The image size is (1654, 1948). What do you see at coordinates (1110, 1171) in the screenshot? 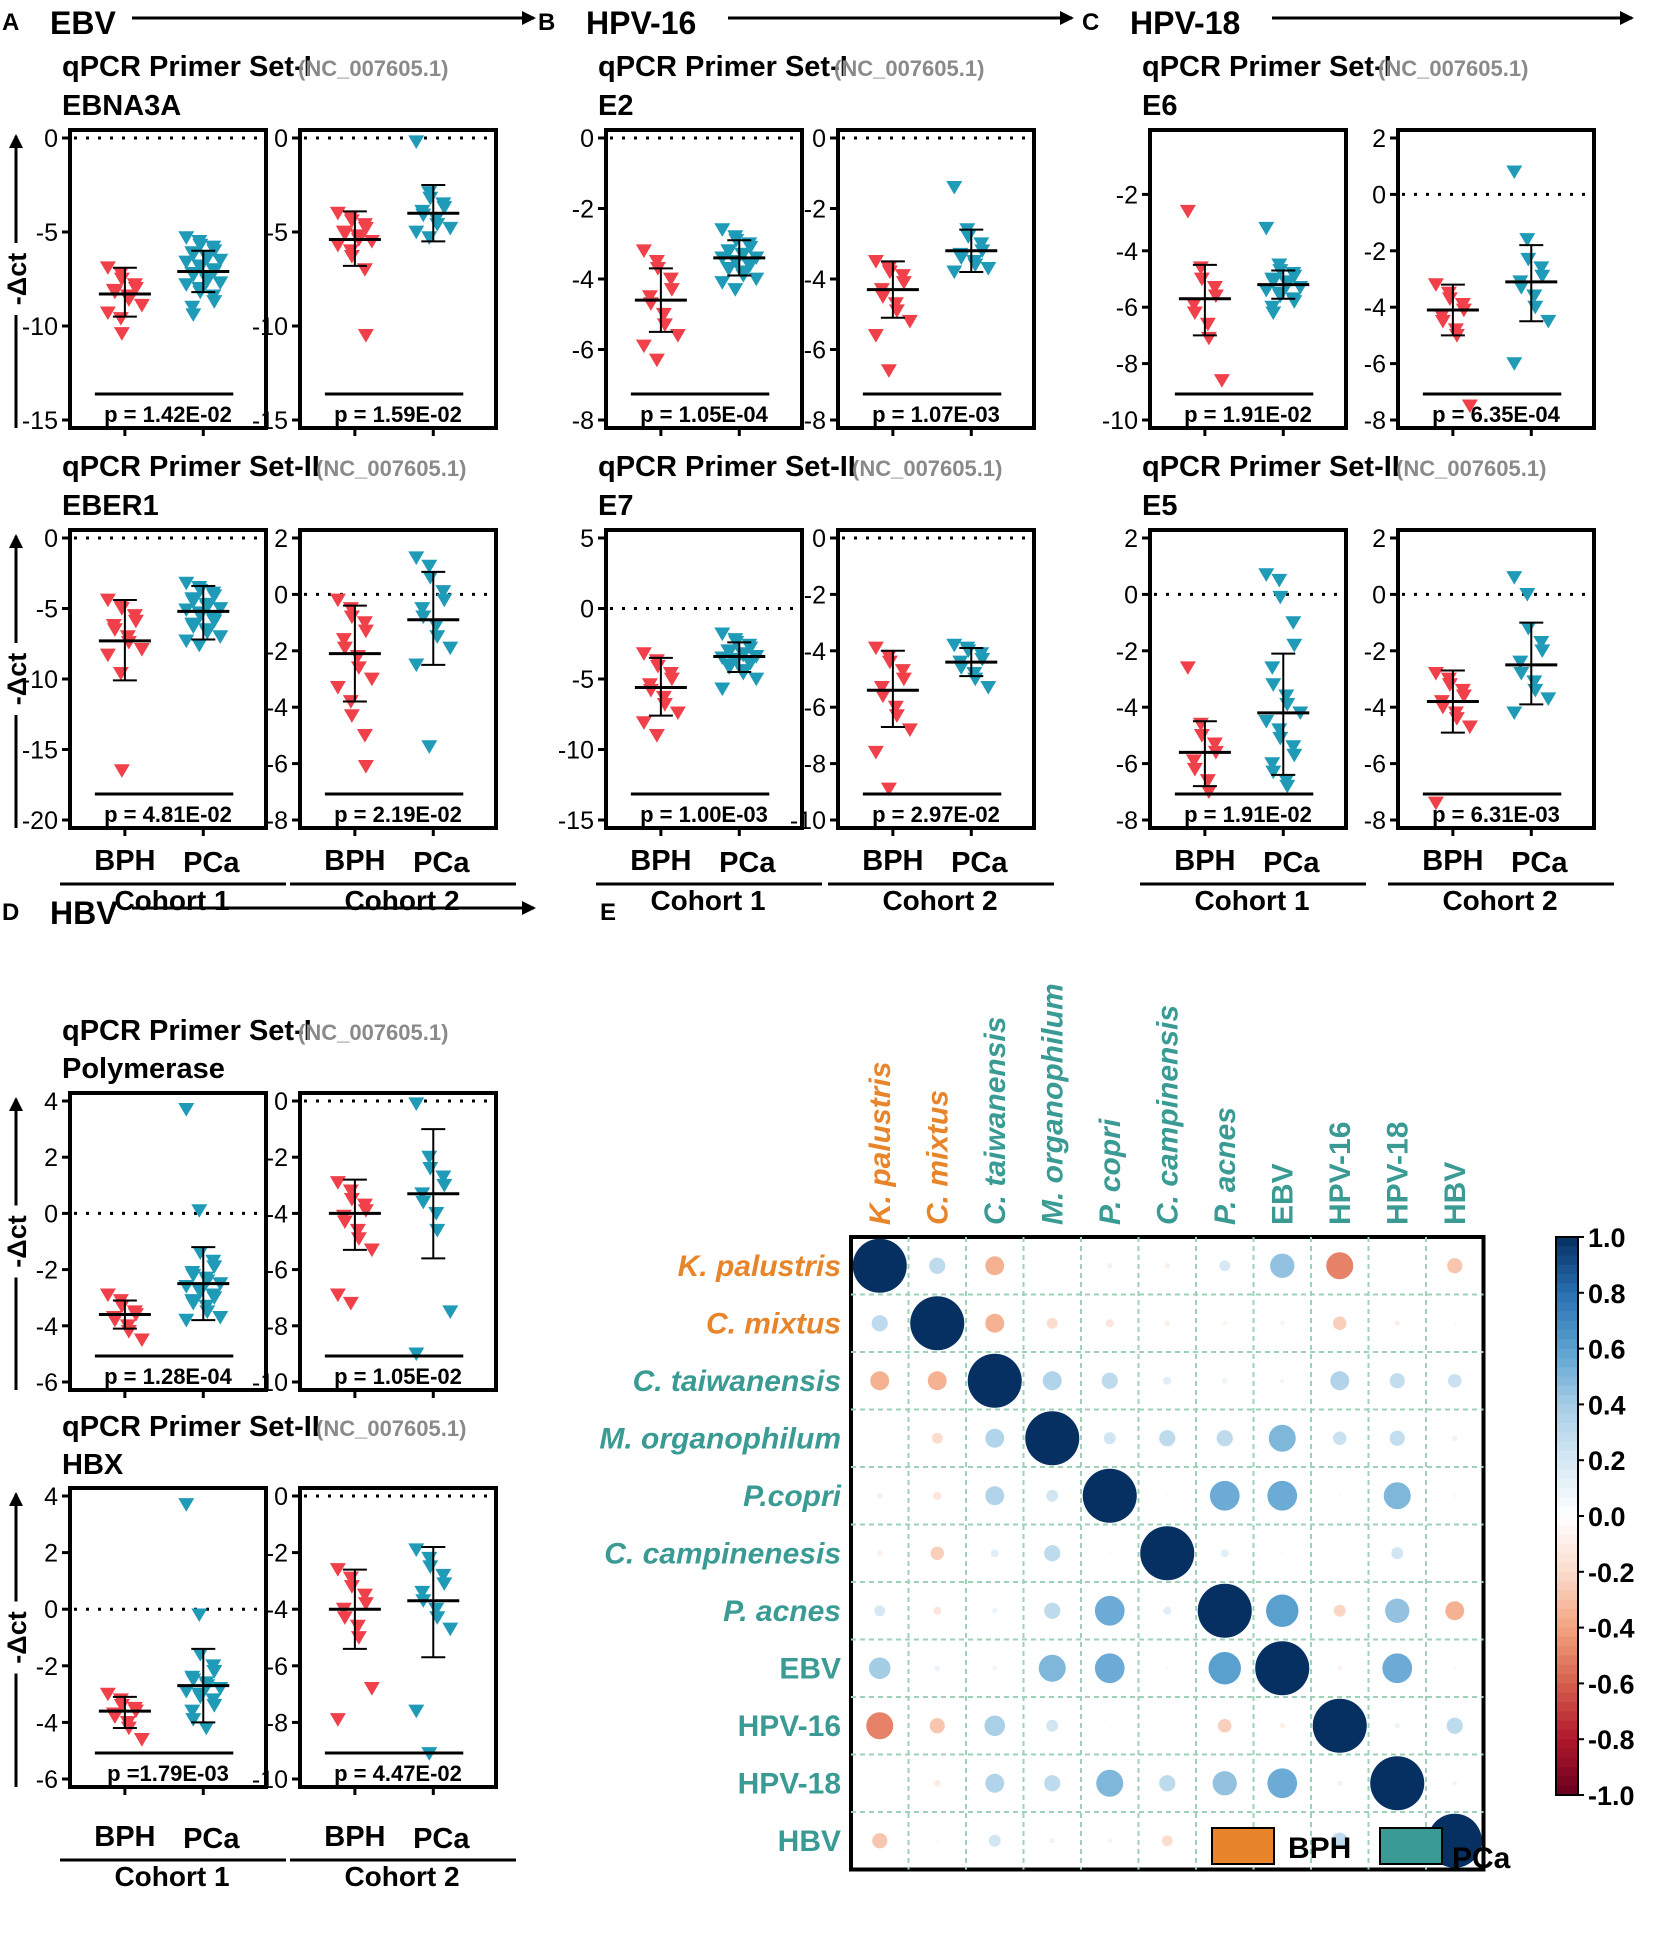
I see `column-label: P. copri` at bounding box center [1110, 1171].